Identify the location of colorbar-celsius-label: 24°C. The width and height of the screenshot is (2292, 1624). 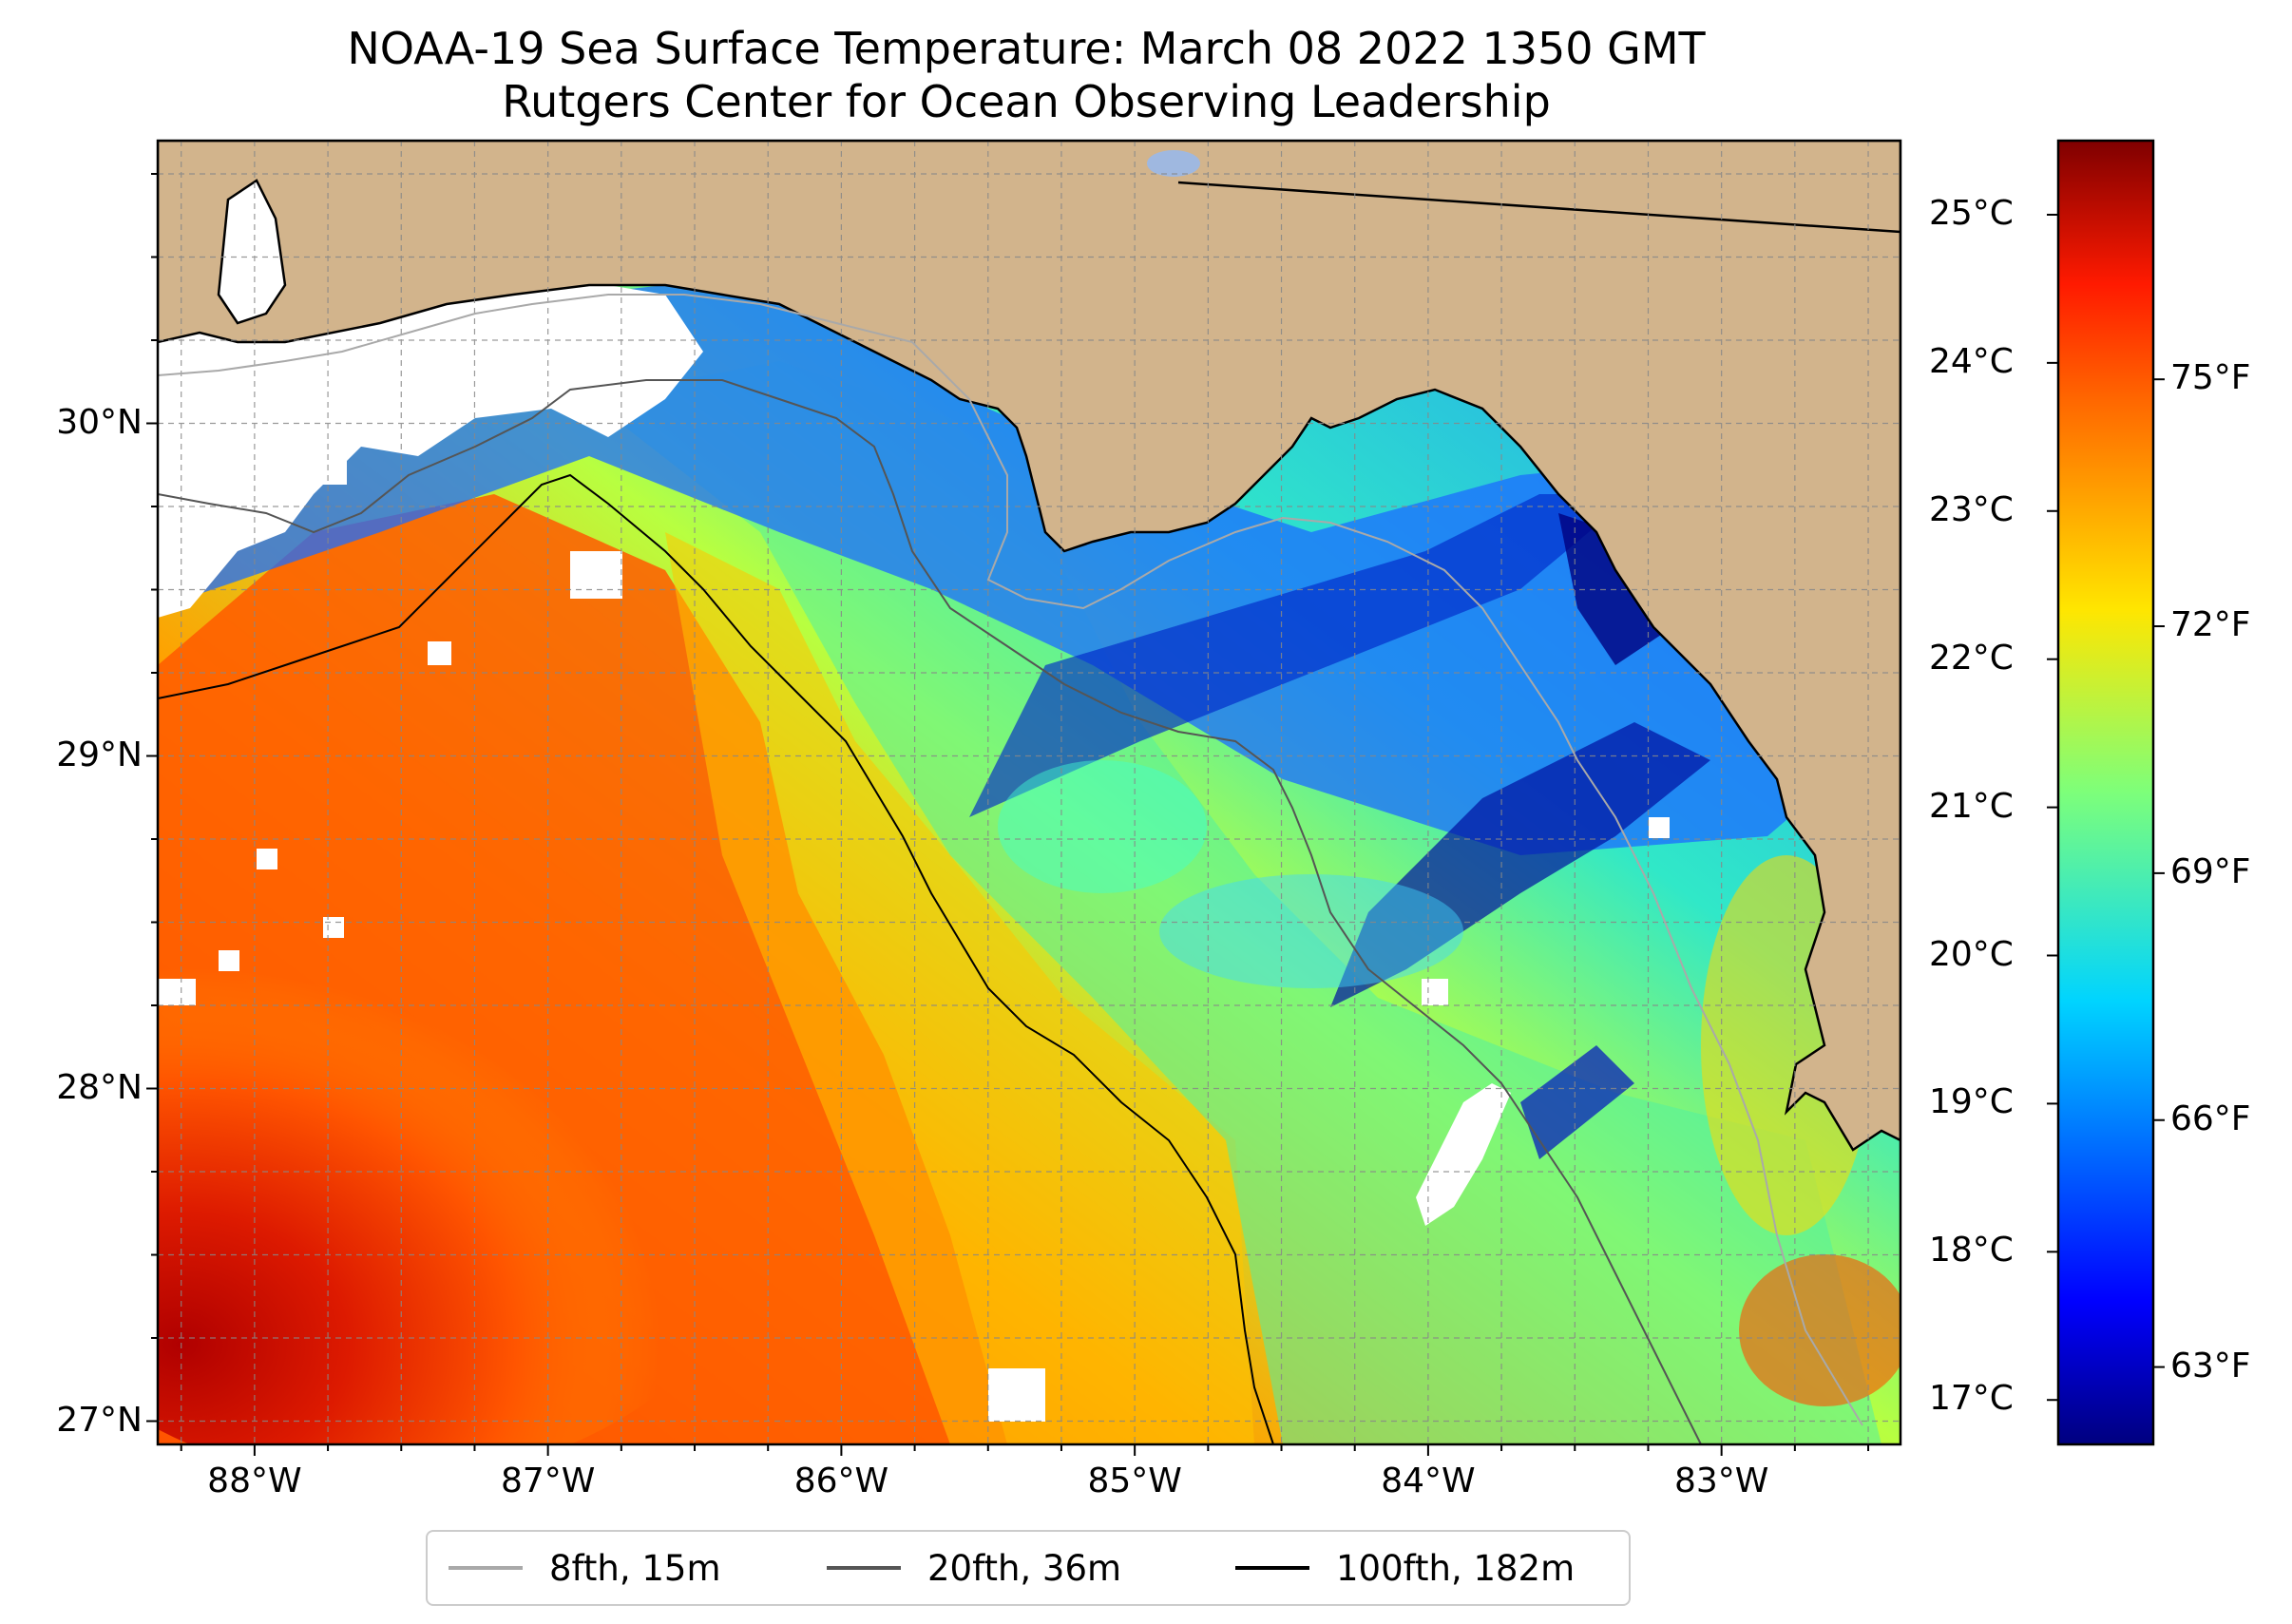
(1971, 361).